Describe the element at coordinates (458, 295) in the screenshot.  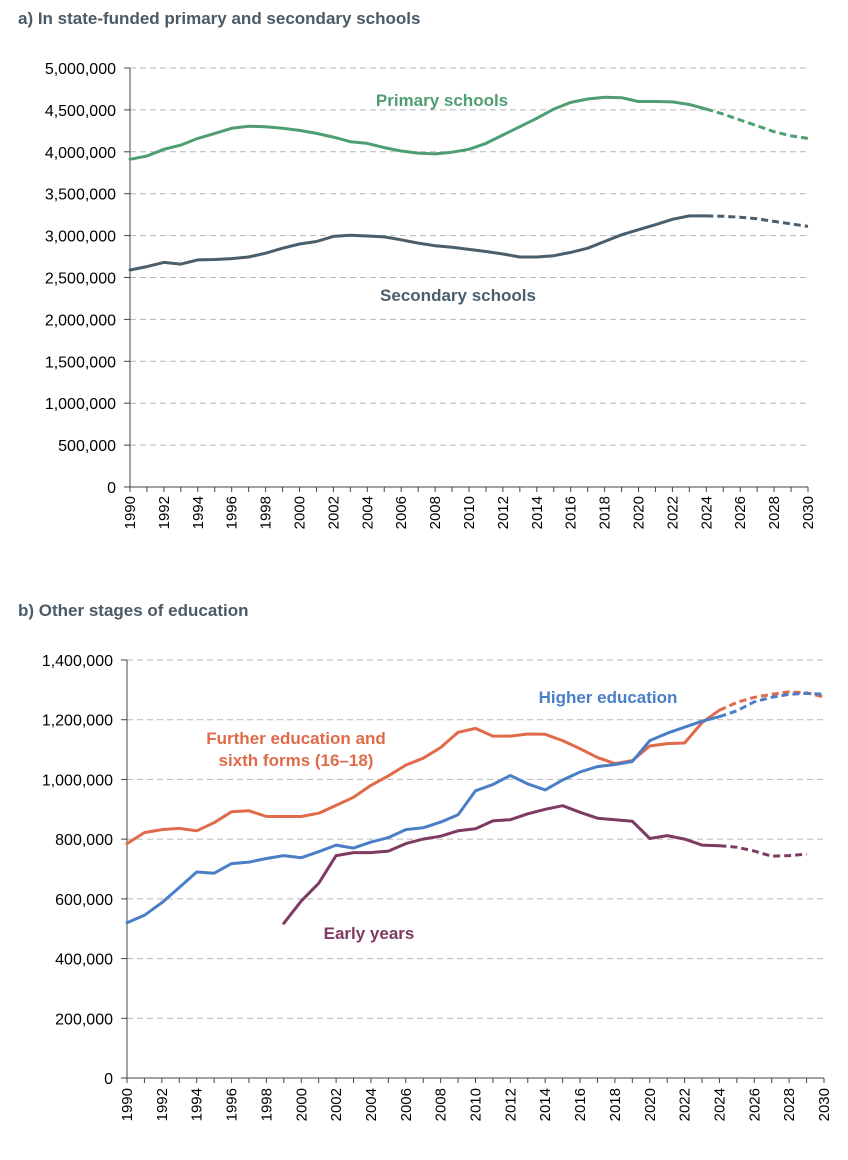
I see `series-label: Secondary schools` at that location.